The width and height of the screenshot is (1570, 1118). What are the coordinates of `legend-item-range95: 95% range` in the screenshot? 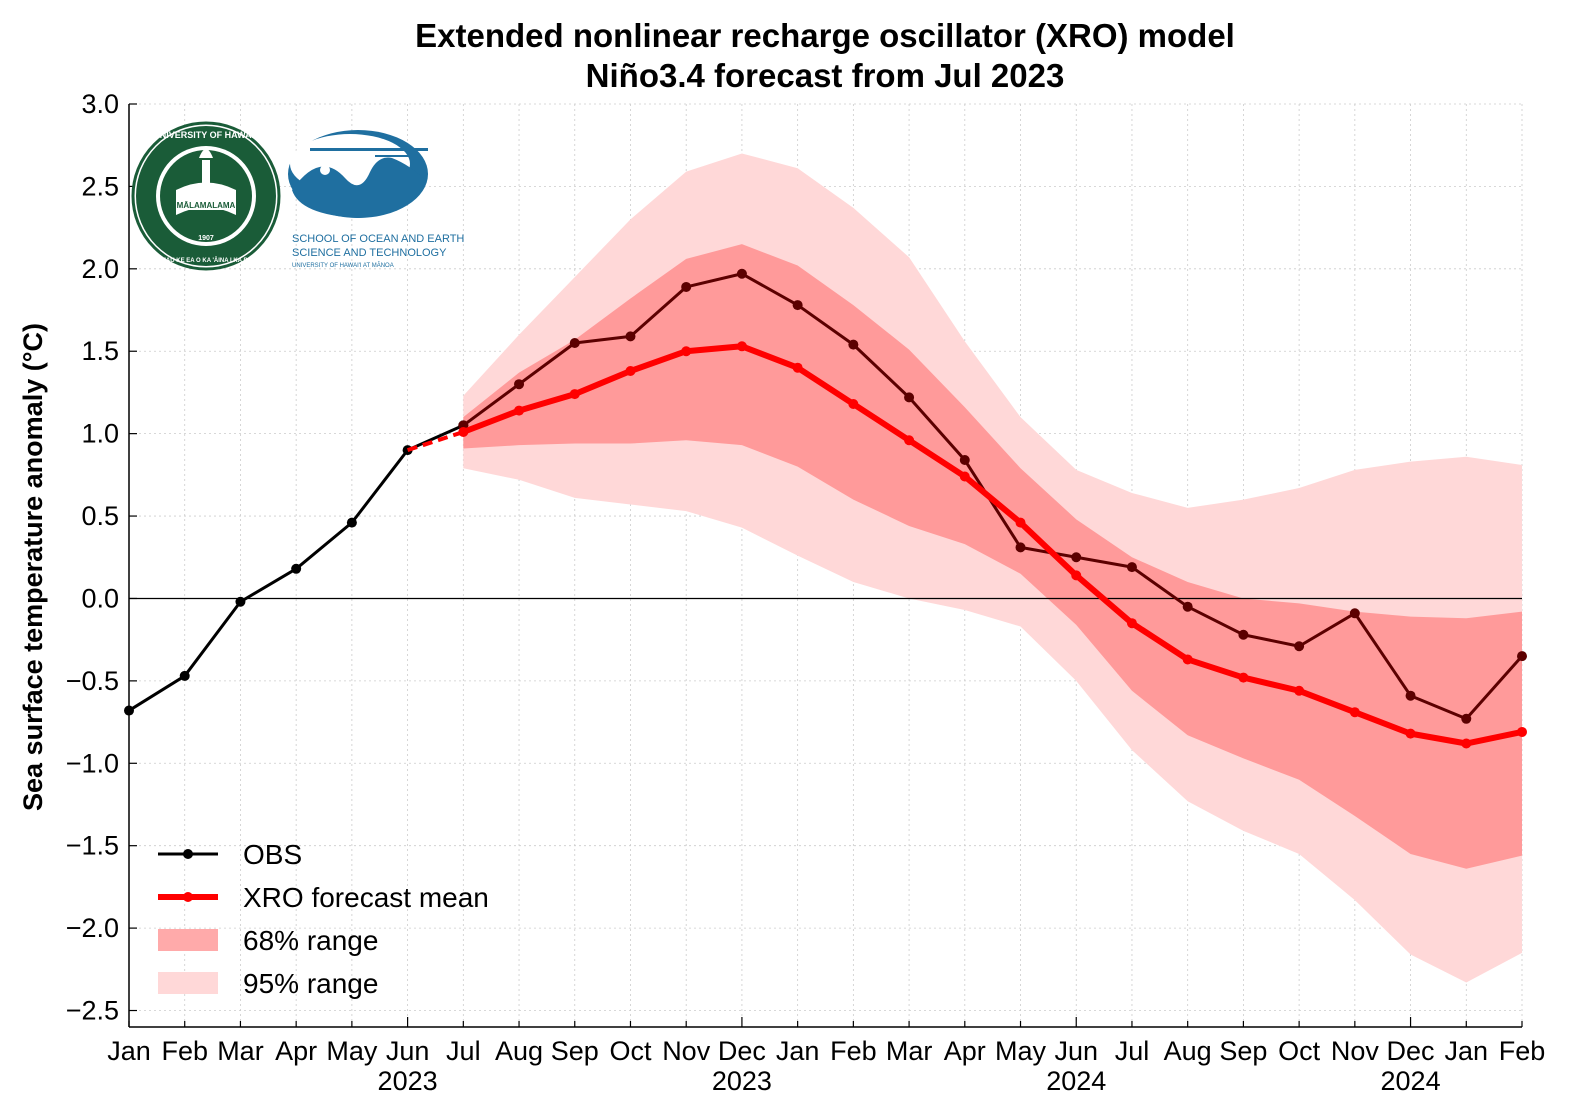 It's located at (268, 983).